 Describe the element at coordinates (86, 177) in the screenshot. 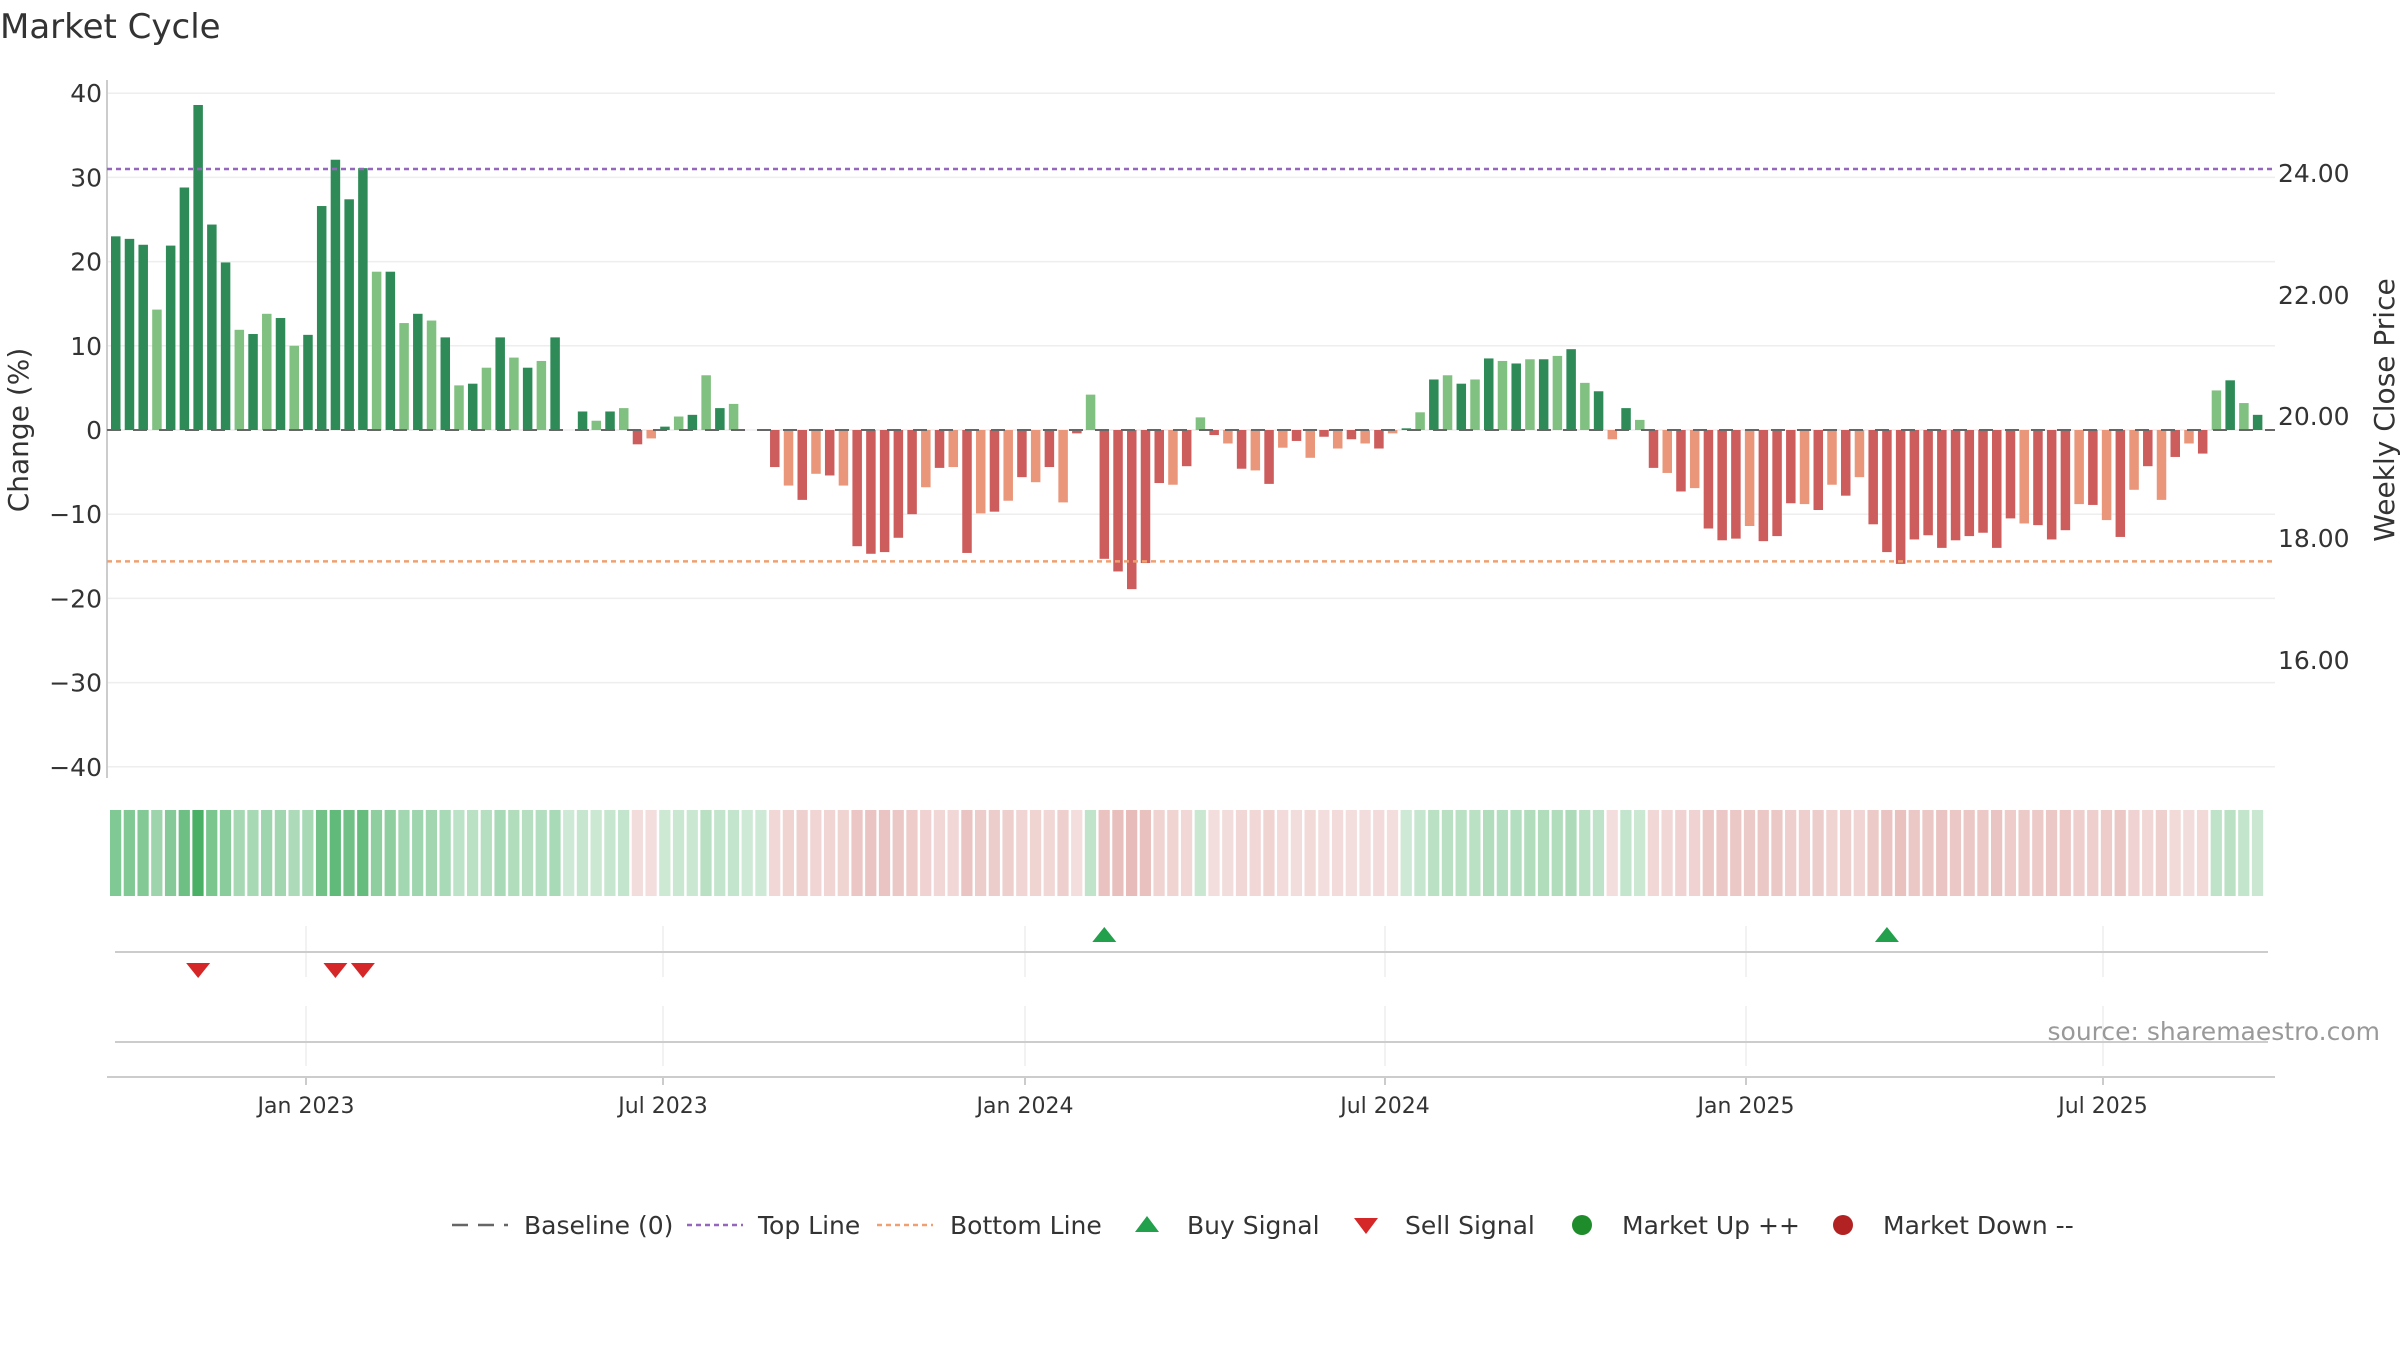

I see `y-tick-label-left: 30` at that location.